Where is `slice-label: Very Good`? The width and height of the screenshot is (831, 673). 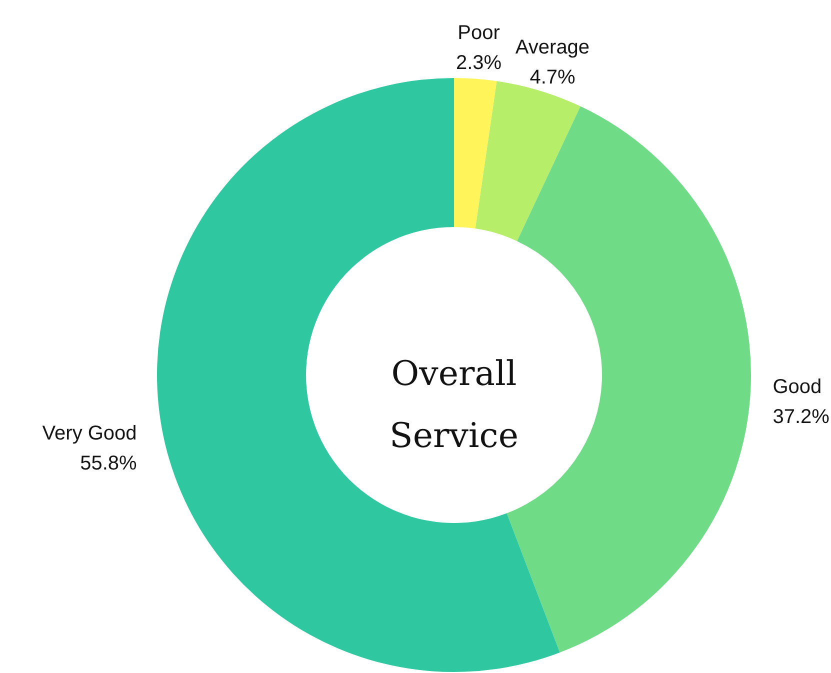
slice-label: Very Good is located at coordinates (89, 433).